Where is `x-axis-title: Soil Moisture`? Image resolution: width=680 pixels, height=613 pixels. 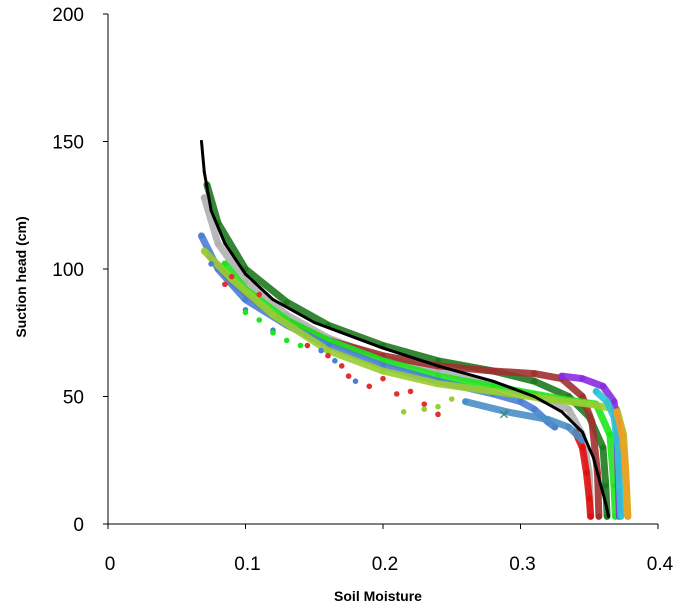 x-axis-title: Soil Moisture is located at coordinates (378, 596).